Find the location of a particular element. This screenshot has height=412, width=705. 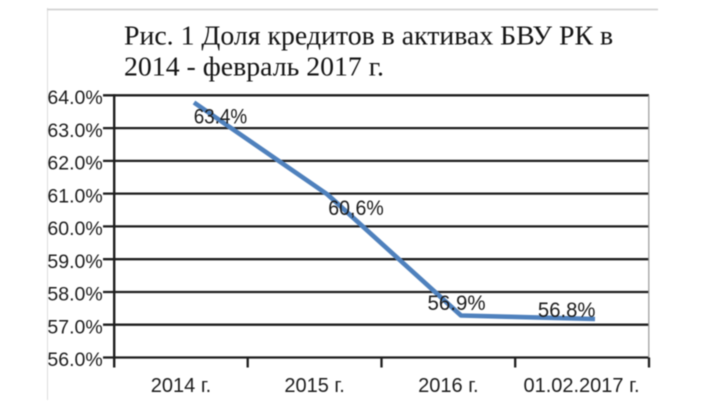

svg-text: 2014 - февраль 2017 г. is located at coordinates (254, 66).